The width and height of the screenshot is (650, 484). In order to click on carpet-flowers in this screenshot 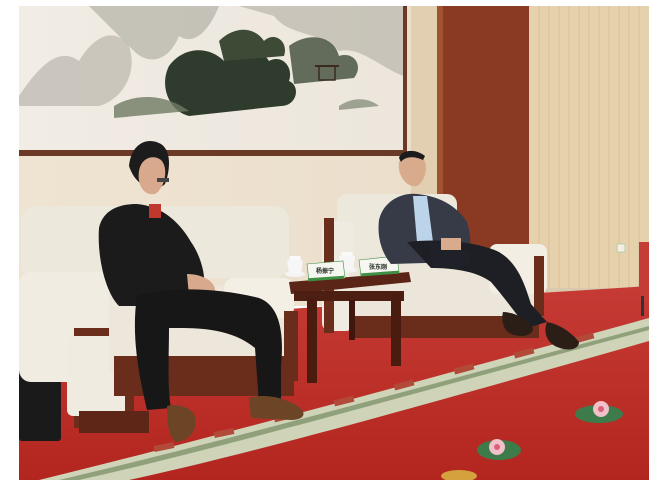, I will do `click(532, 440)`.